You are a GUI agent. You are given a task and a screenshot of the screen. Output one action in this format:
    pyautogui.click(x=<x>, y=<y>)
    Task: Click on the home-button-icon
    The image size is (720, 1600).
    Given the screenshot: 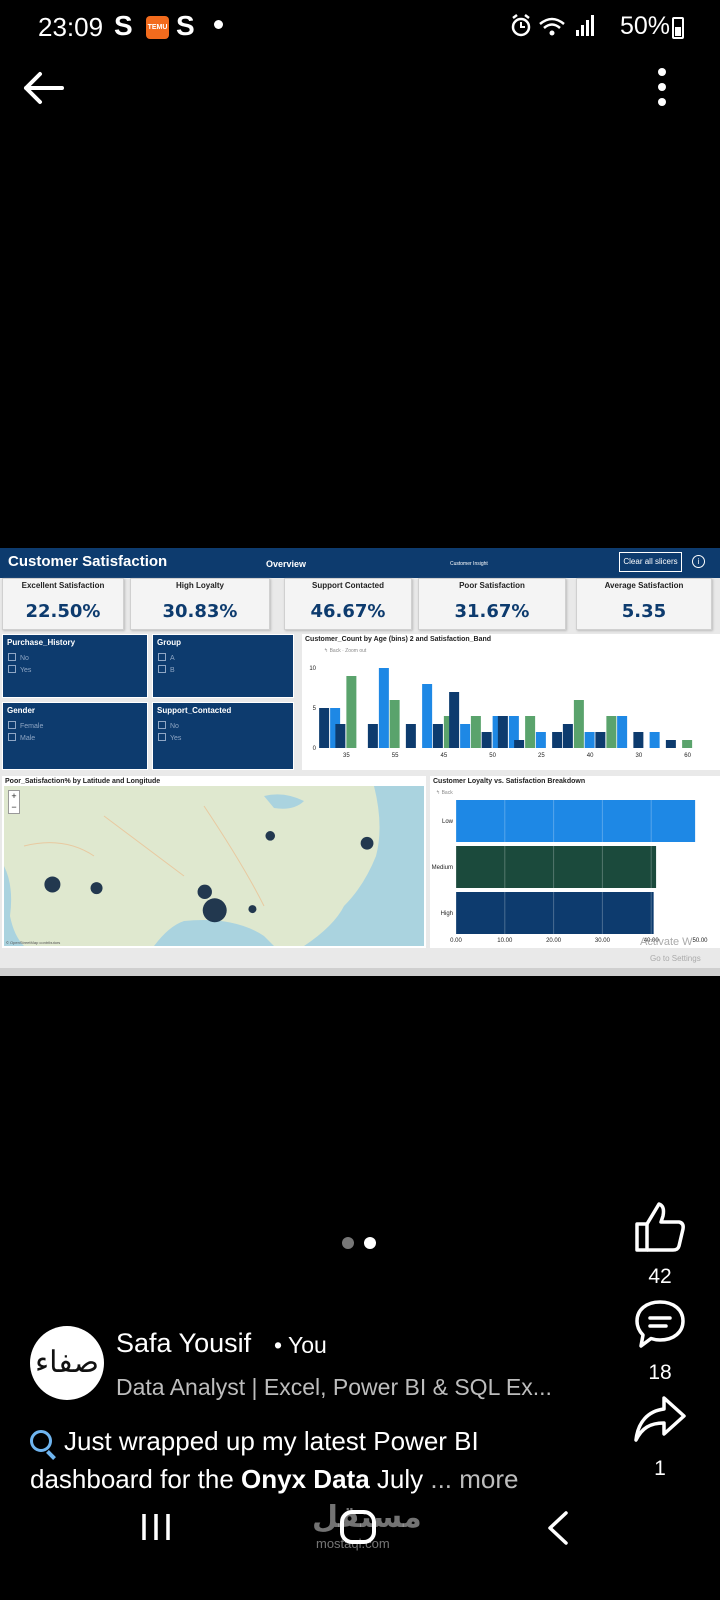 What is the action you would take?
    pyautogui.click(x=358, y=1527)
    